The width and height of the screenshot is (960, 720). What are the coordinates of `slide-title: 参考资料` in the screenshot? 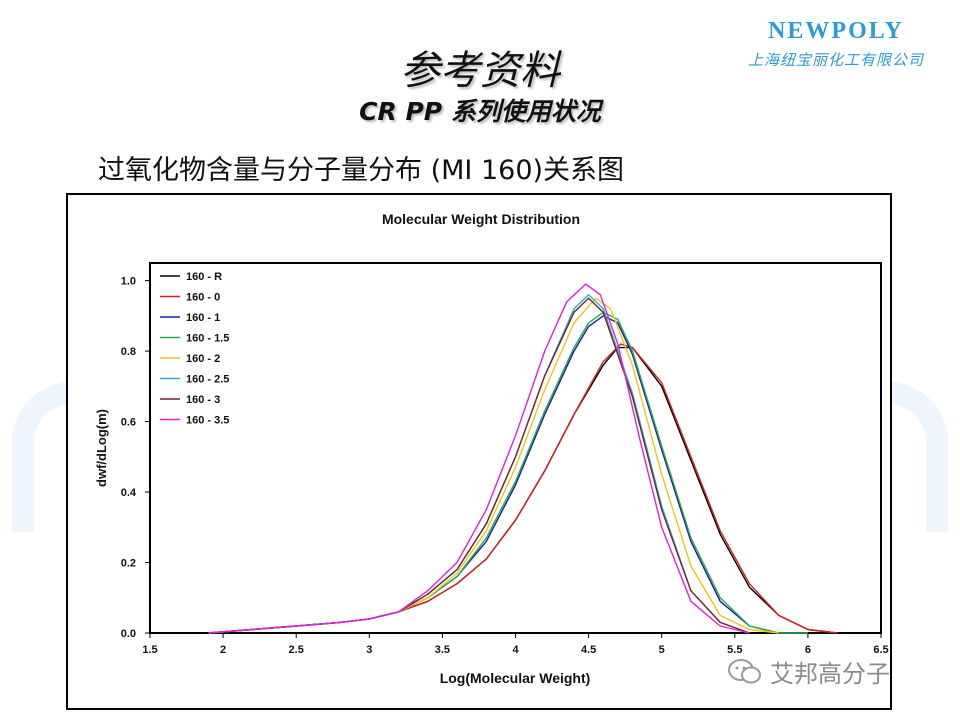 It's located at (480, 71).